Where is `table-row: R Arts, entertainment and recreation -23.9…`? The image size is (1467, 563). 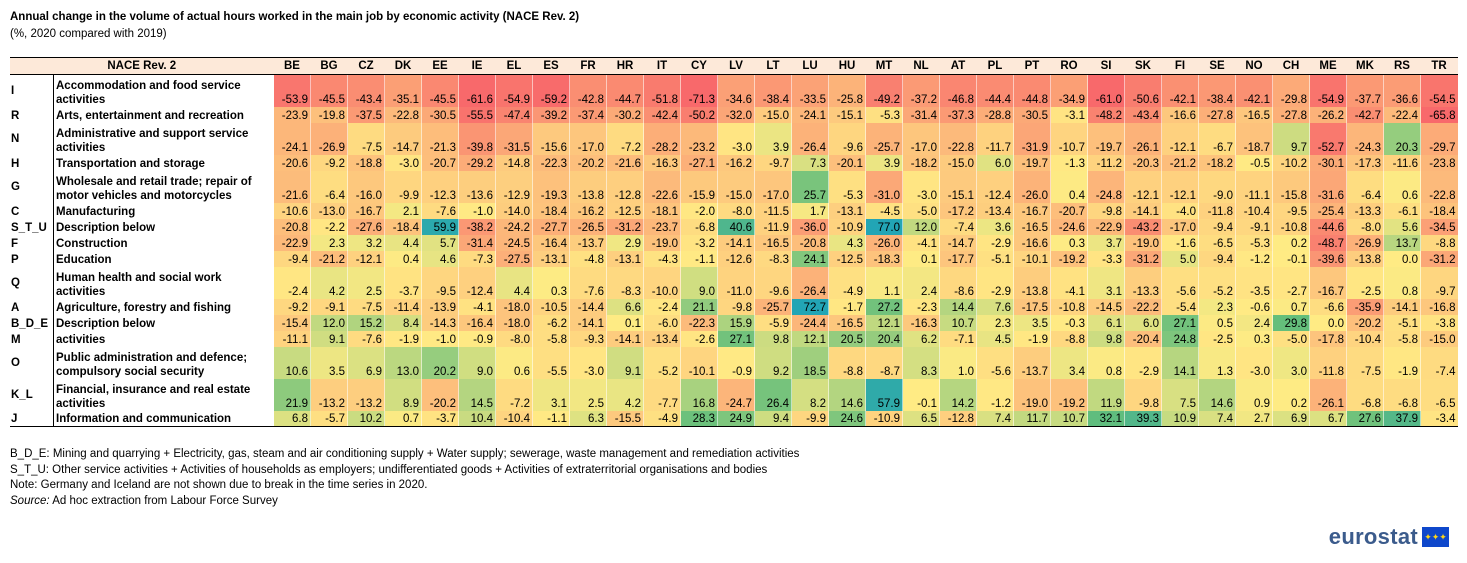 table-row: R Arts, entertainment and recreation -23.9… is located at coordinates (734, 114).